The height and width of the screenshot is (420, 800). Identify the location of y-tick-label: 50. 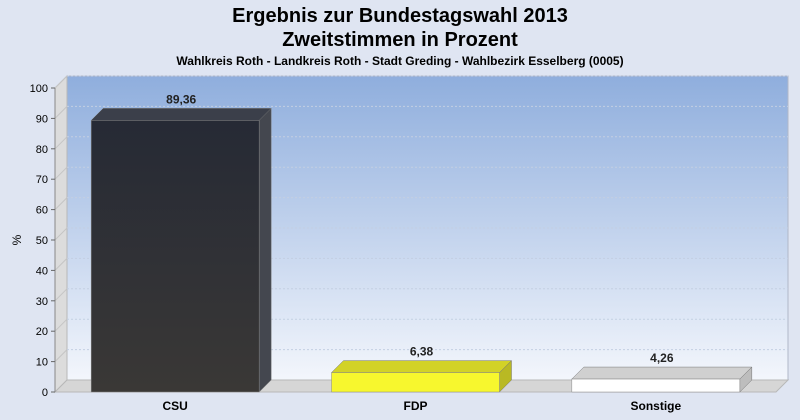
(42, 241).